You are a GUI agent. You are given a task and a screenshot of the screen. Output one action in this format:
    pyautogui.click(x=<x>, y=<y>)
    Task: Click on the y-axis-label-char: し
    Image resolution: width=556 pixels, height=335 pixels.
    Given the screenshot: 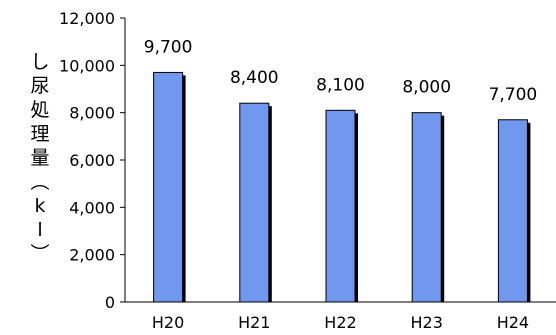 What is the action you would take?
    pyautogui.click(x=40, y=62)
    